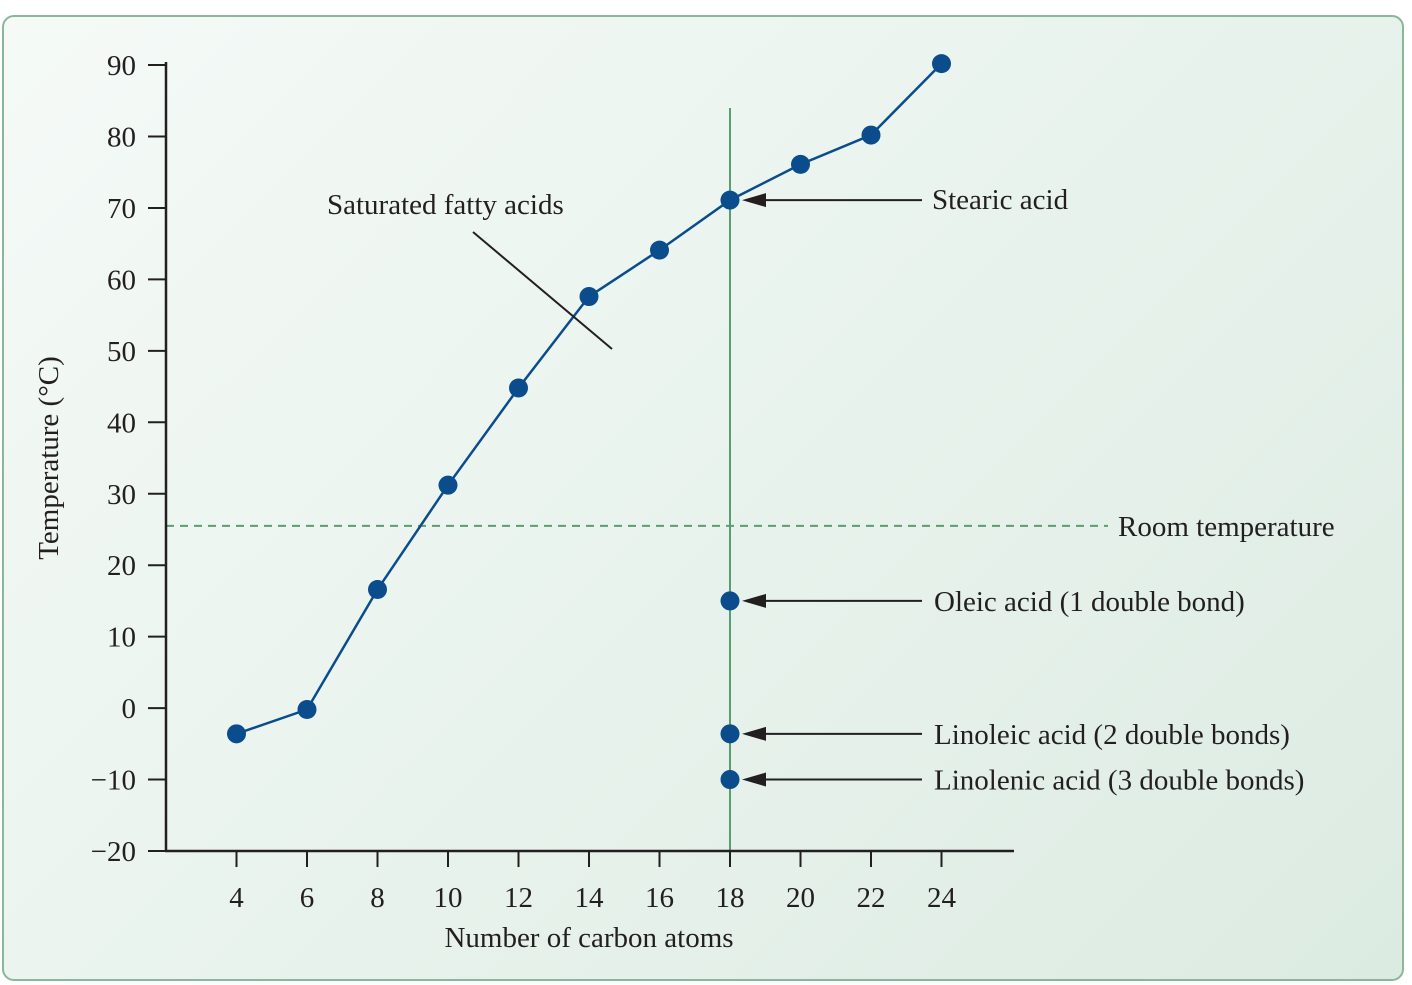  I want to click on unsaturated-label: Oleic acid (1 double bond), so click(1089, 602).